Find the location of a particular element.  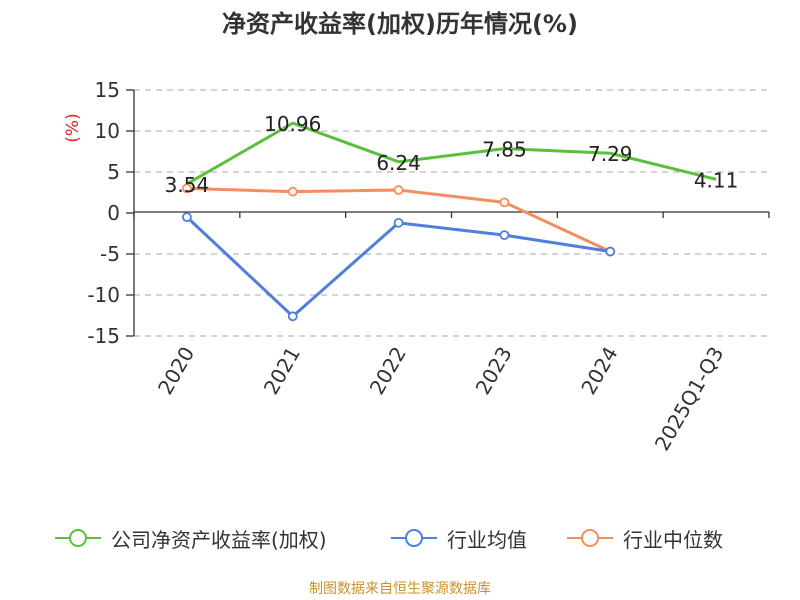

y-tick-label: -10 is located at coordinates (103, 295).